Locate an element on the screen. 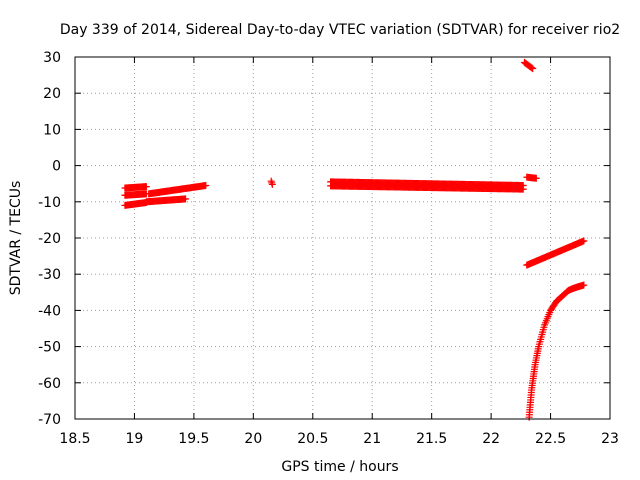 The height and width of the screenshot is (480, 640). x-tick-label: 21.5 is located at coordinates (431, 439).